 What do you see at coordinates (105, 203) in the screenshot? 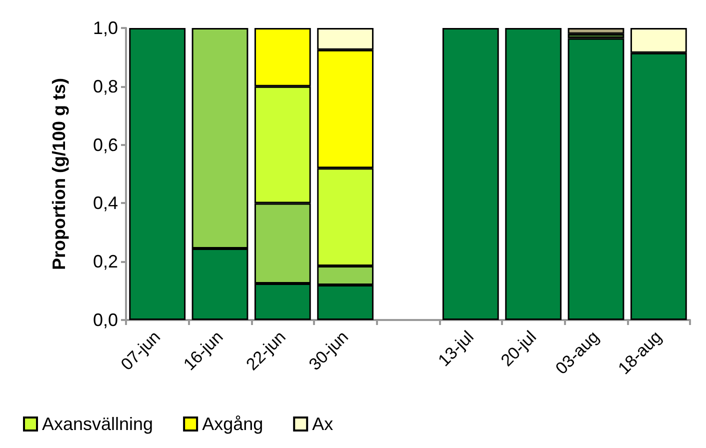
I see `y-tick-label: 0,4` at bounding box center [105, 203].